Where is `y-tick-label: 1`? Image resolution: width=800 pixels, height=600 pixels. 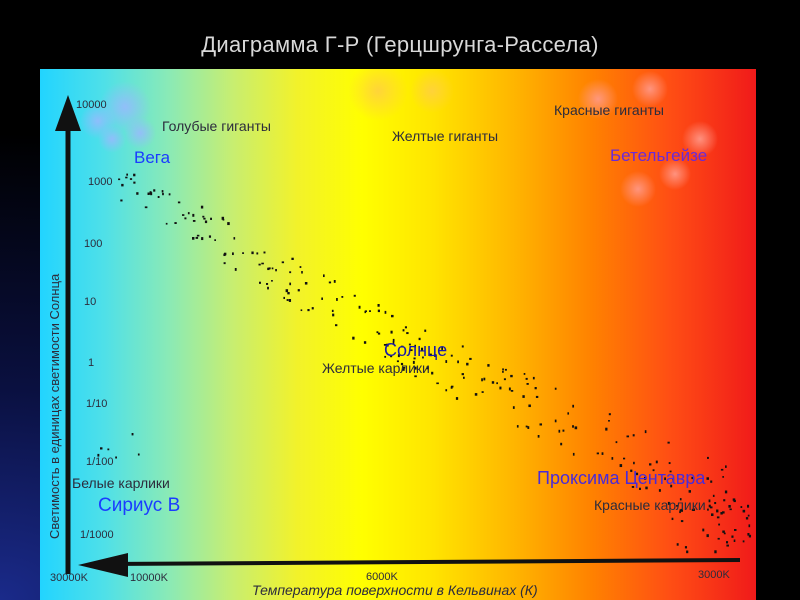
y-tick-label: 1 is located at coordinates (91, 363).